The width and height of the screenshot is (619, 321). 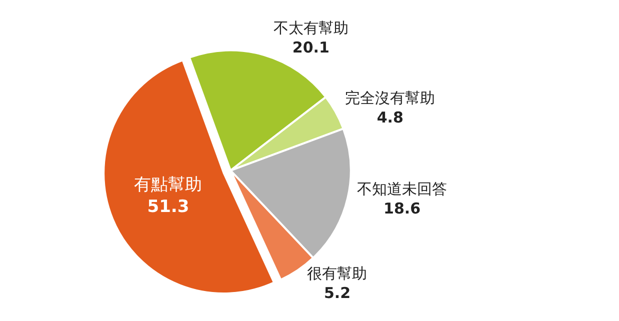 I want to click on slice-label: 不太有幫助, so click(x=310, y=27).